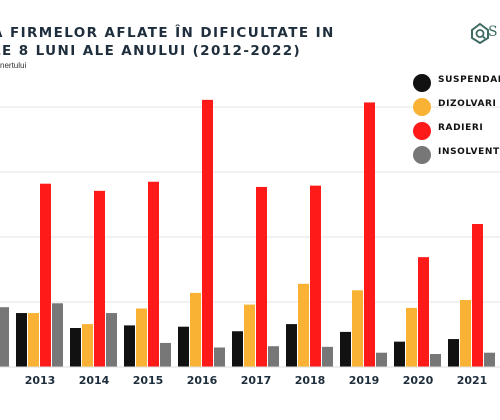  What do you see at coordinates (480, 33) in the screenshot?
I see `logo-icon` at bounding box center [480, 33].